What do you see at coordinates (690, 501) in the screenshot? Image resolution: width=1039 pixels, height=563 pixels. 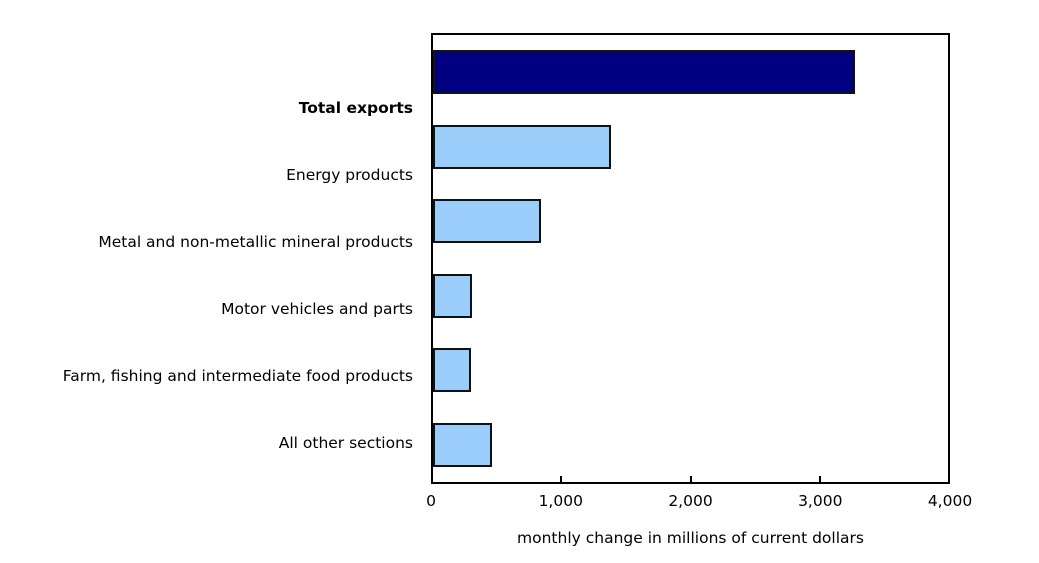 I see `x-tick-label: 2,000` at bounding box center [690, 501].